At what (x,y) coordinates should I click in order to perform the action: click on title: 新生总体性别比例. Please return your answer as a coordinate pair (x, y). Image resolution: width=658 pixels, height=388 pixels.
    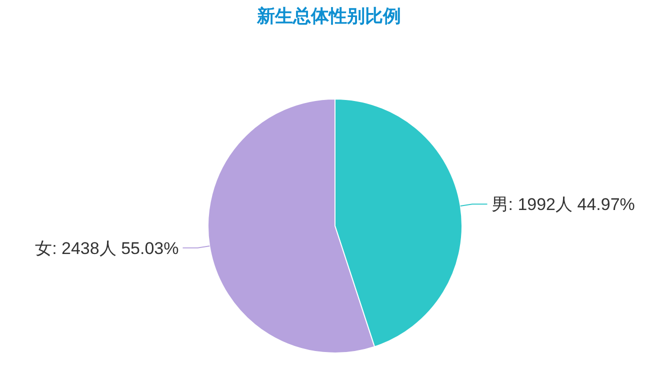
    Looking at the image, I should click on (329, 16).